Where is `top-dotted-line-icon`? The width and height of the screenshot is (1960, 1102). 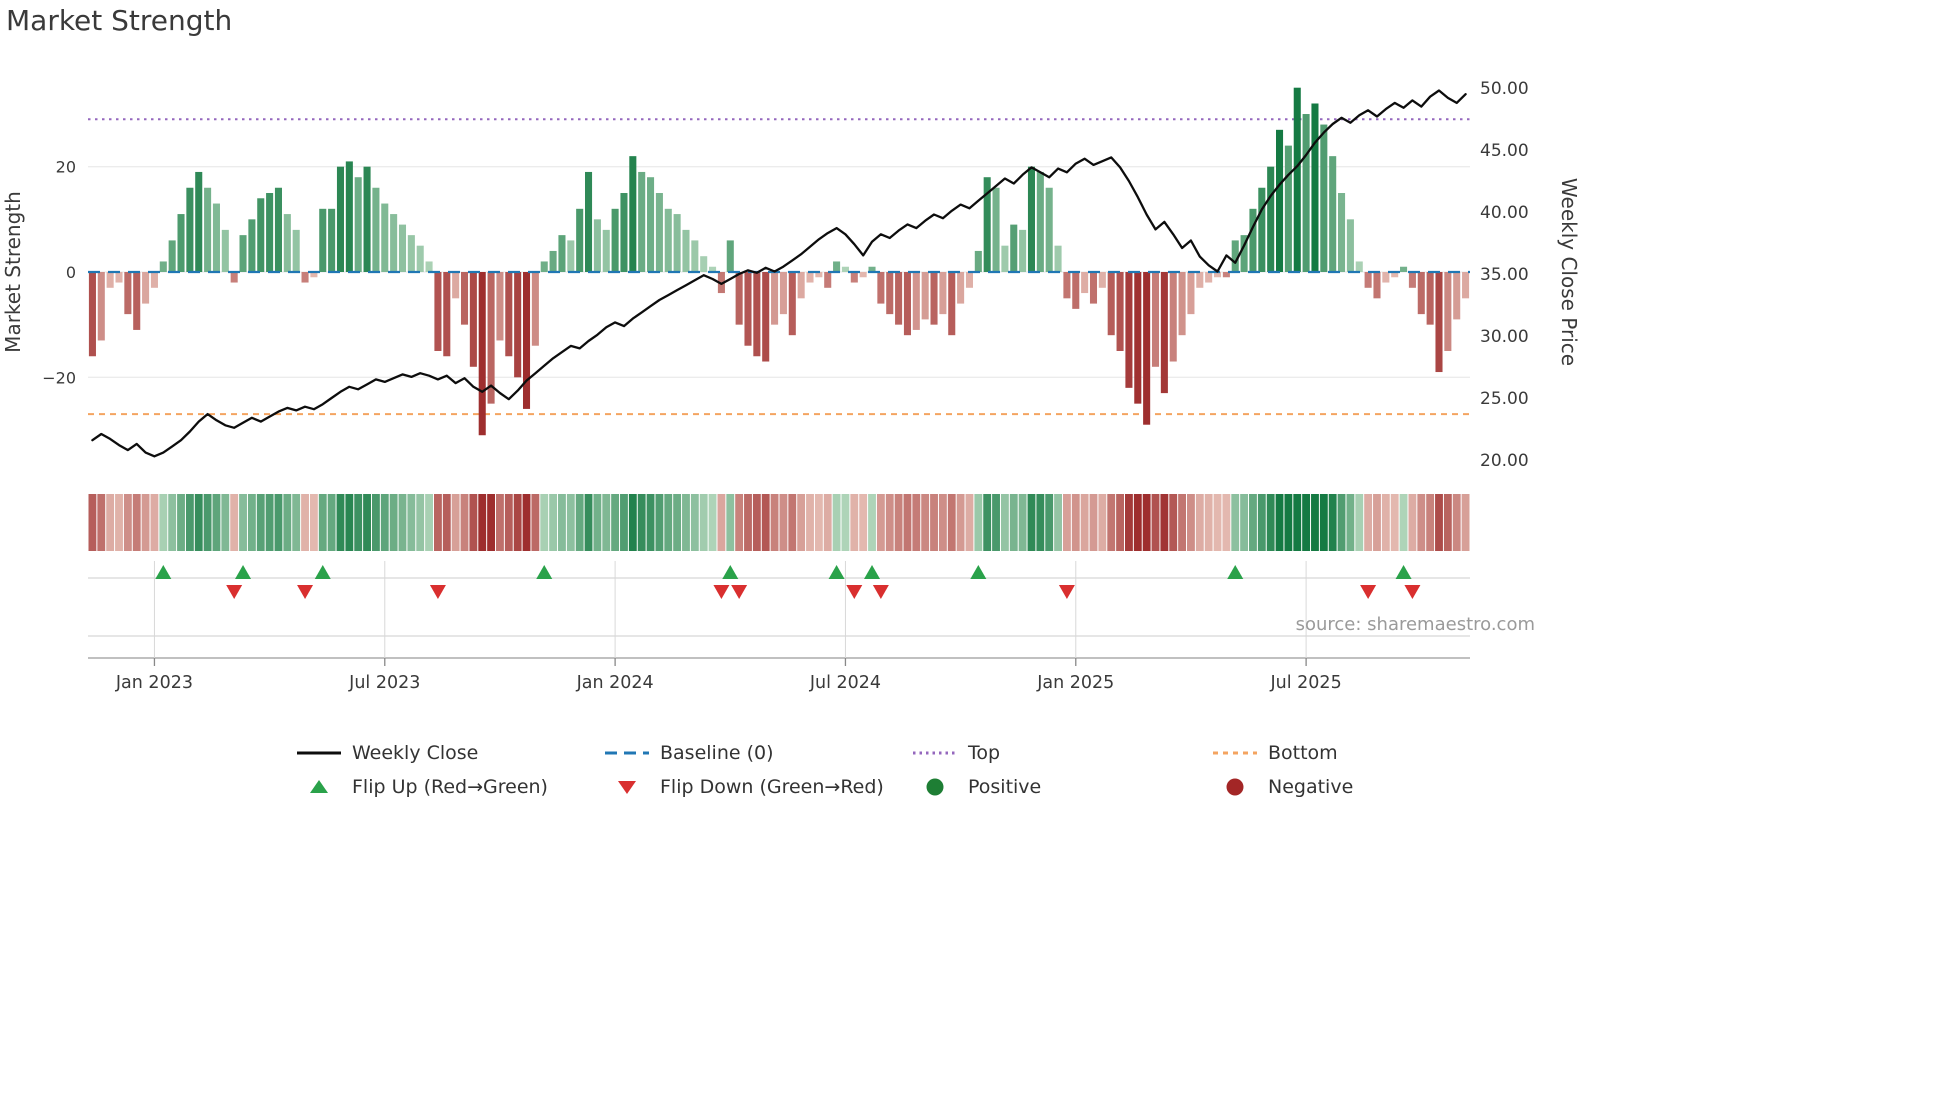
top-dotted-line-icon is located at coordinates (935, 753).